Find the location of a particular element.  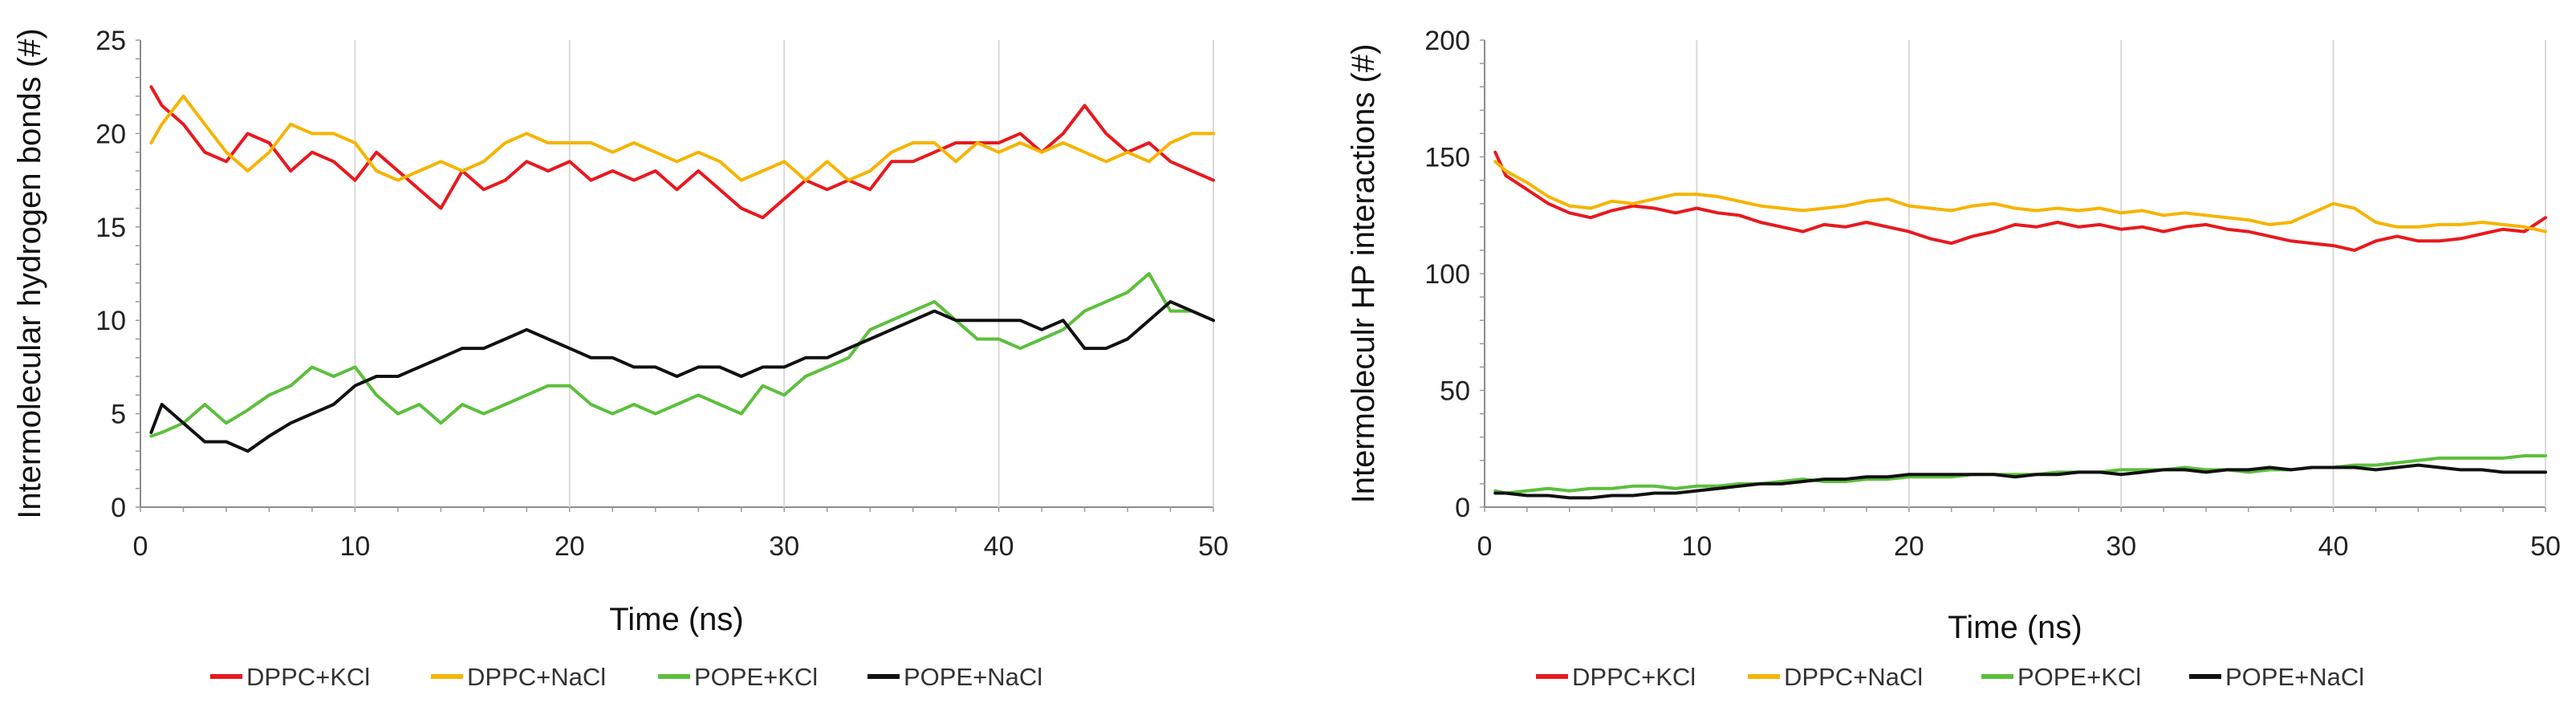

y-tick-label: 5 is located at coordinates (118, 415).